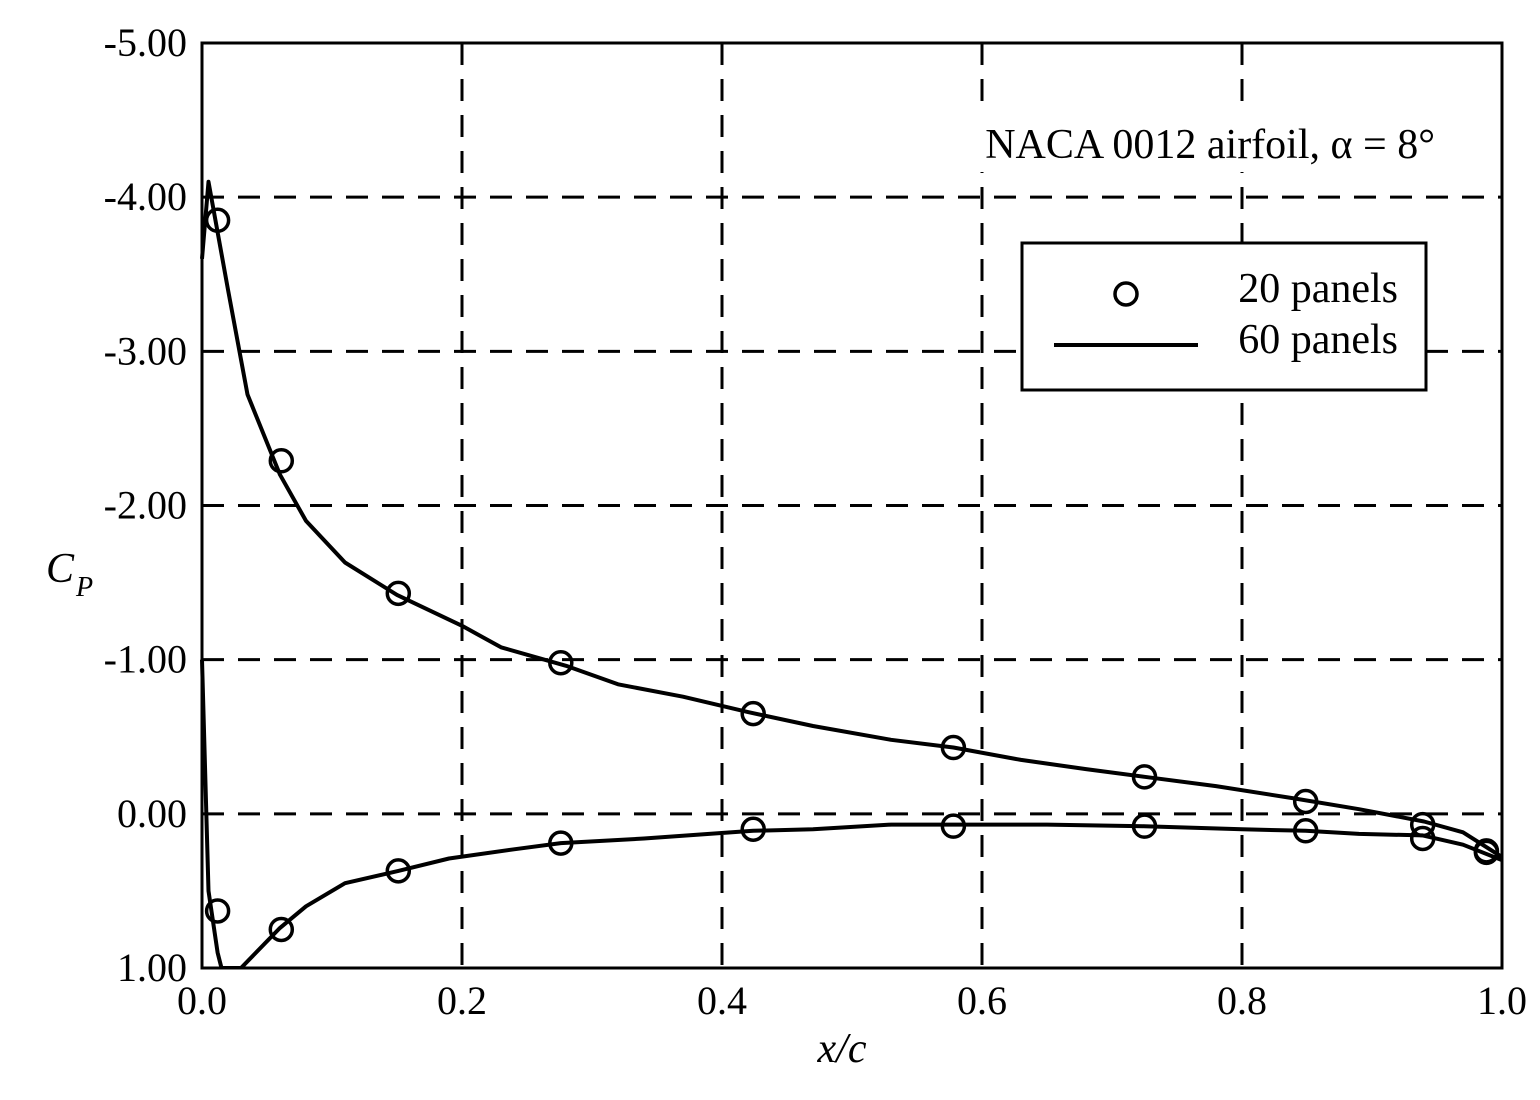  What do you see at coordinates (84, 587) in the screenshot?
I see `y-axis-label-sub: P` at bounding box center [84, 587].